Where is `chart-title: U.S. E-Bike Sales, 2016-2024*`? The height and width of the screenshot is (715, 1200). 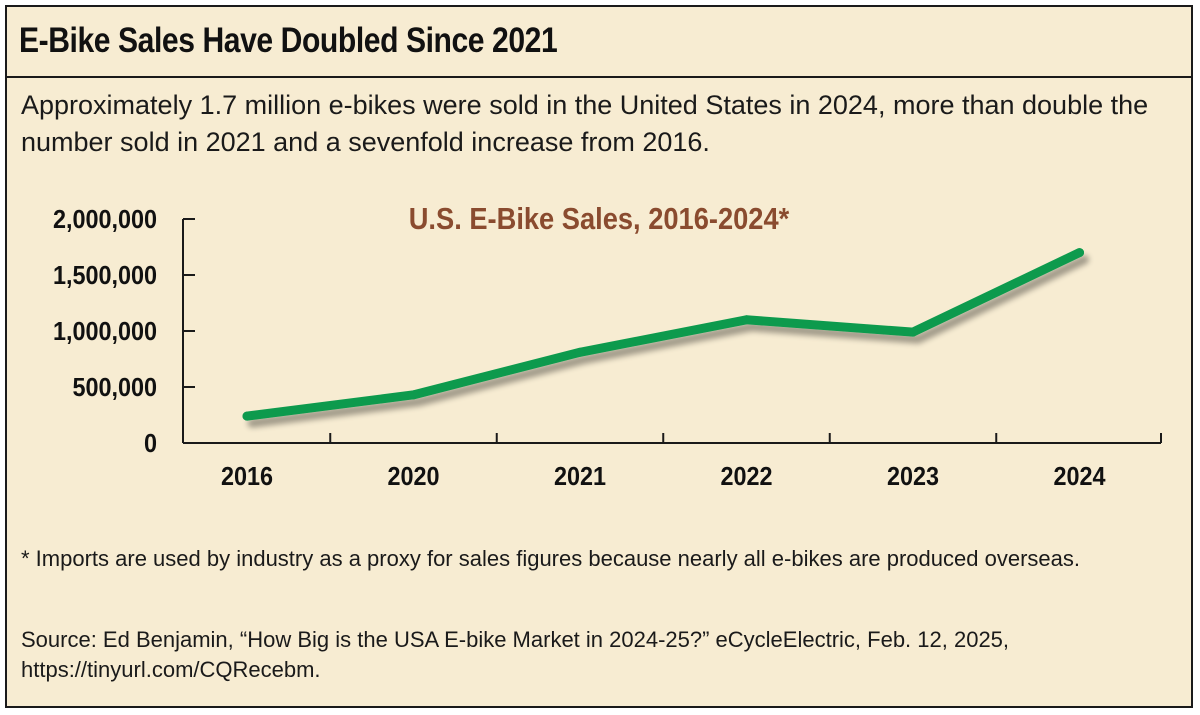 chart-title: U.S. E-Bike Sales, 2016-2024* is located at coordinates (599, 219).